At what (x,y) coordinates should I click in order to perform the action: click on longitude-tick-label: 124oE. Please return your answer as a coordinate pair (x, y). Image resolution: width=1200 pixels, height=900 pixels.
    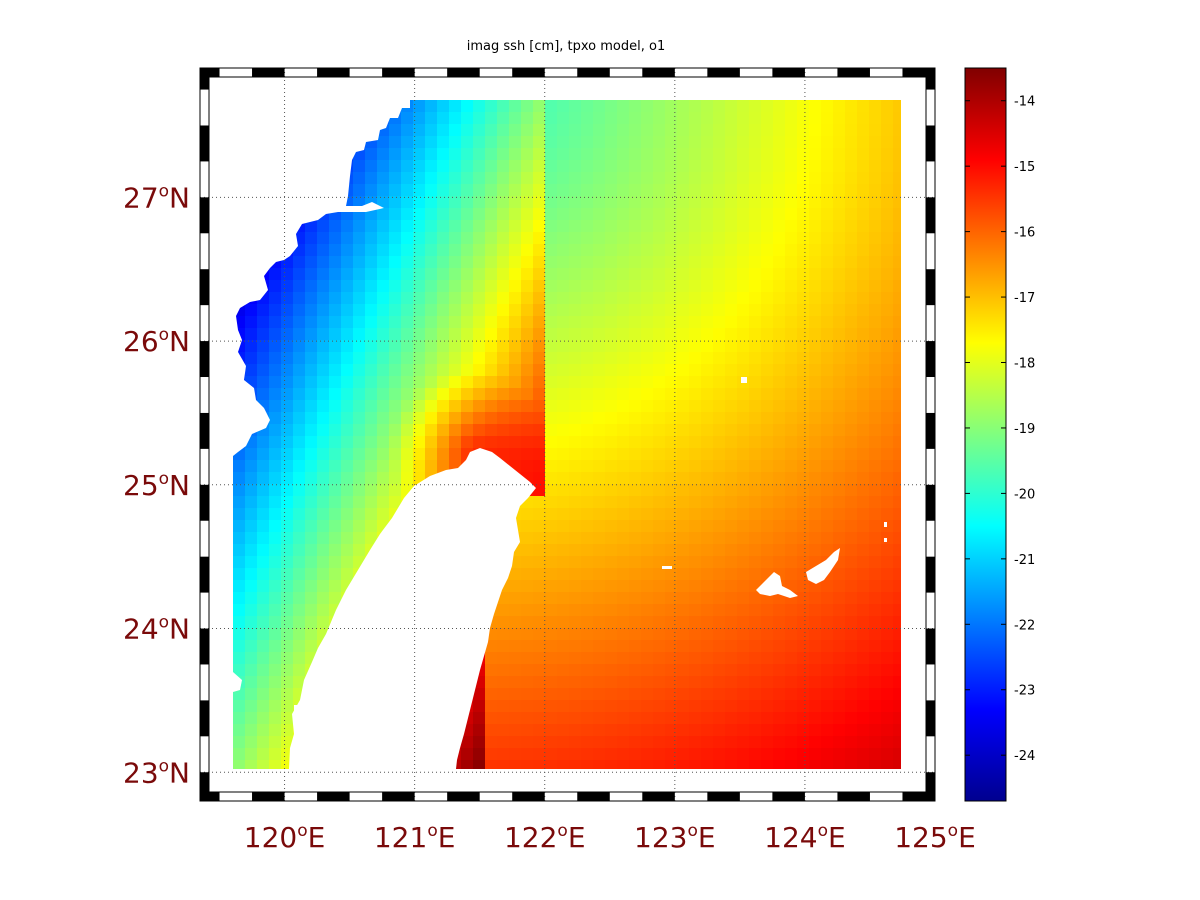
    Looking at the image, I should click on (805, 837).